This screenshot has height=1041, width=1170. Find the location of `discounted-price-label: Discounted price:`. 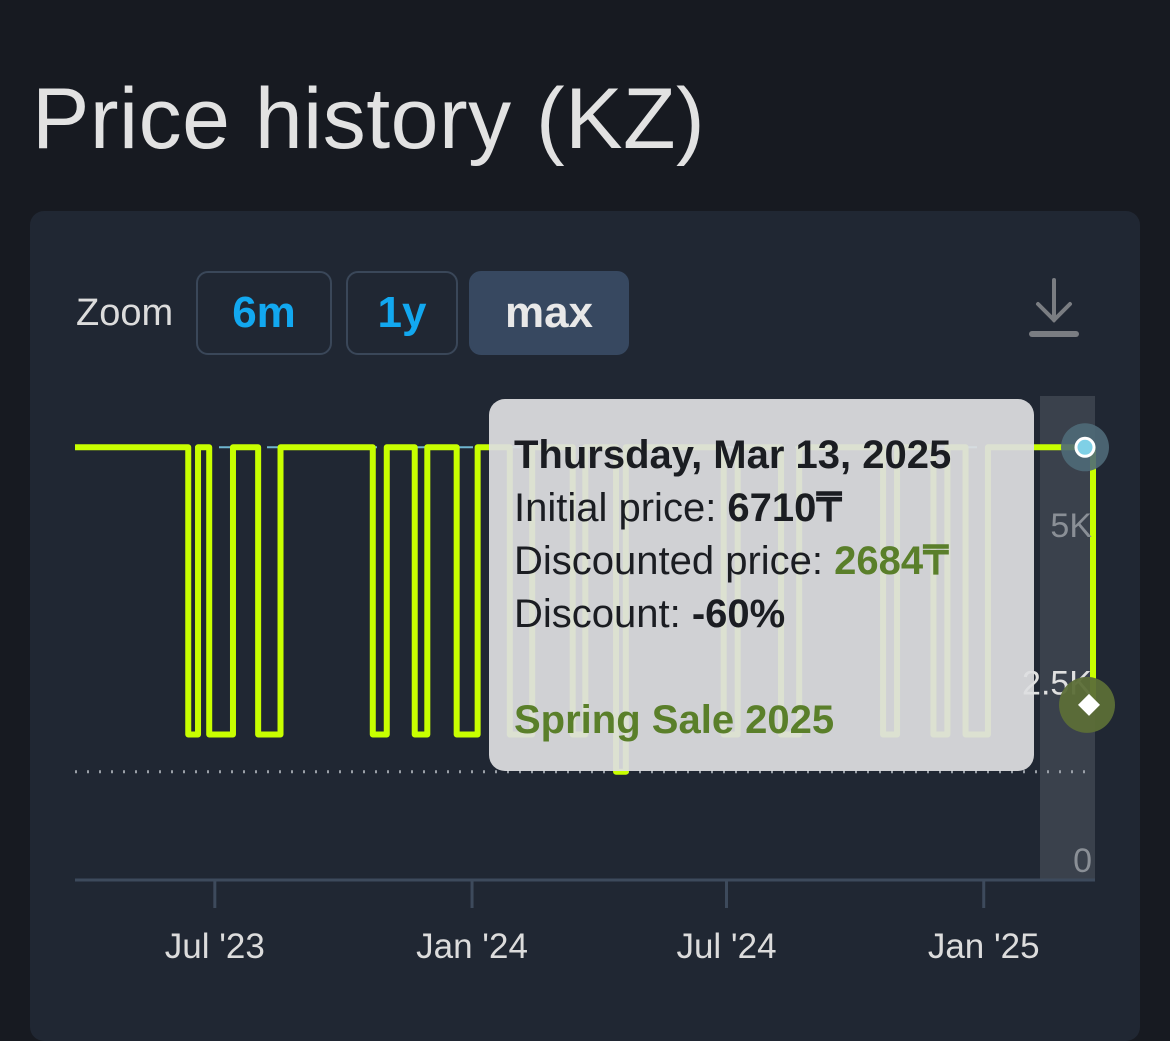

discounted-price-label: Discounted price: is located at coordinates (674, 561).